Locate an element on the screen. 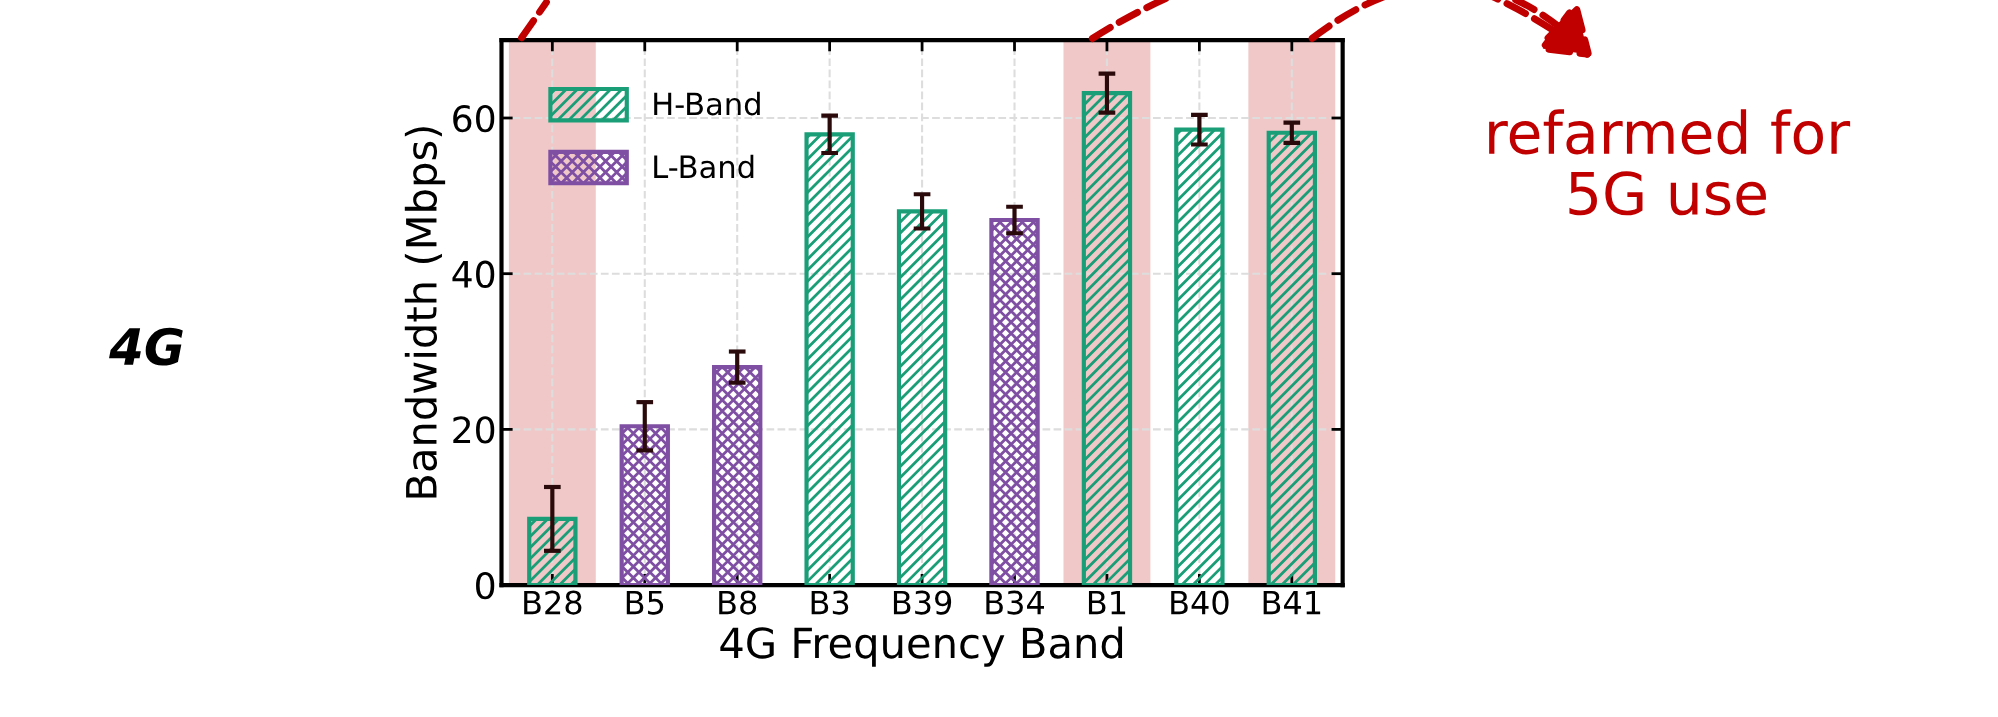 The image size is (1998, 717). legend-label: L-Band is located at coordinates (704, 166).